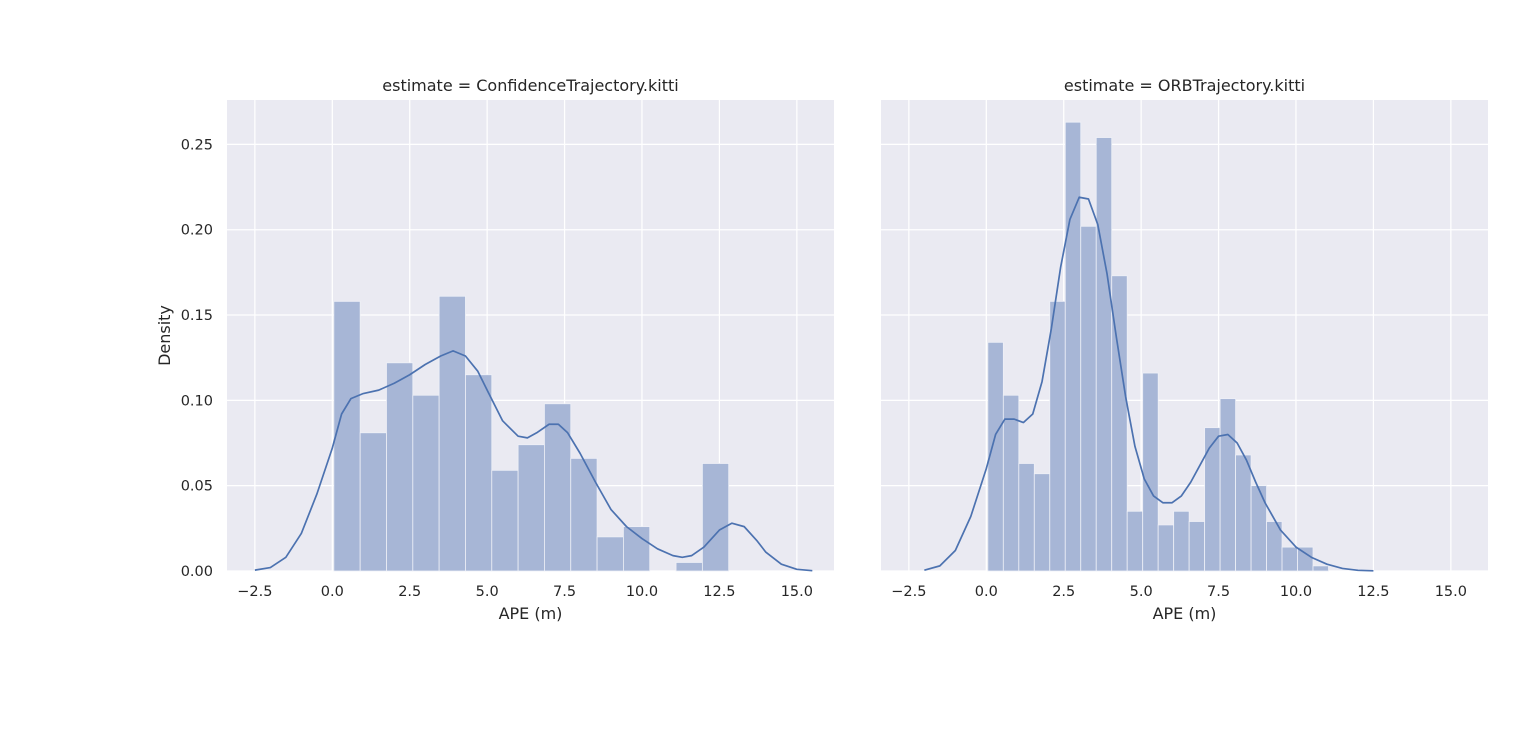  I want to click on y-tick-label: 0.00, so click(197, 572).